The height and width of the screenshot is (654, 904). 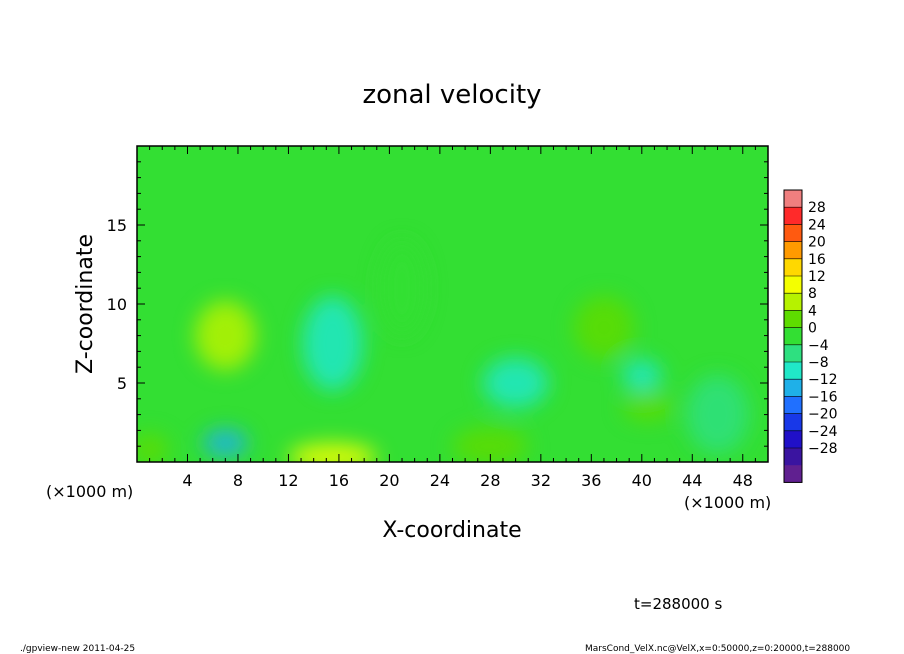 I want to click on colorbar-label: 20, so click(x=817, y=243).